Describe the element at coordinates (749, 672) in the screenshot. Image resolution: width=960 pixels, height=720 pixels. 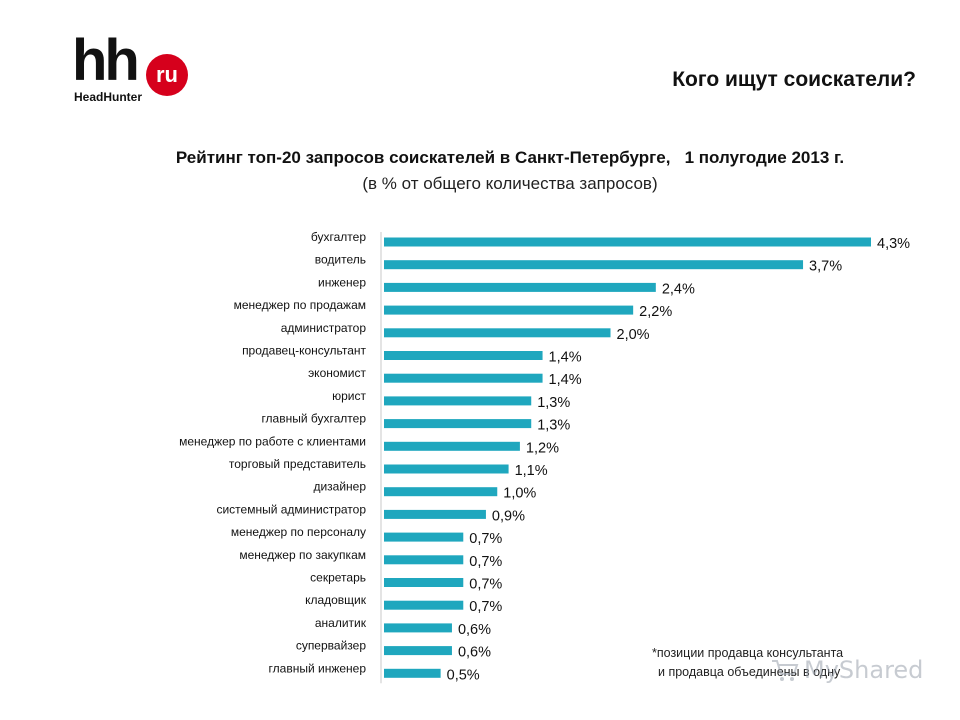
I see `footnote-line-2: и продавца объединены в одну` at that location.